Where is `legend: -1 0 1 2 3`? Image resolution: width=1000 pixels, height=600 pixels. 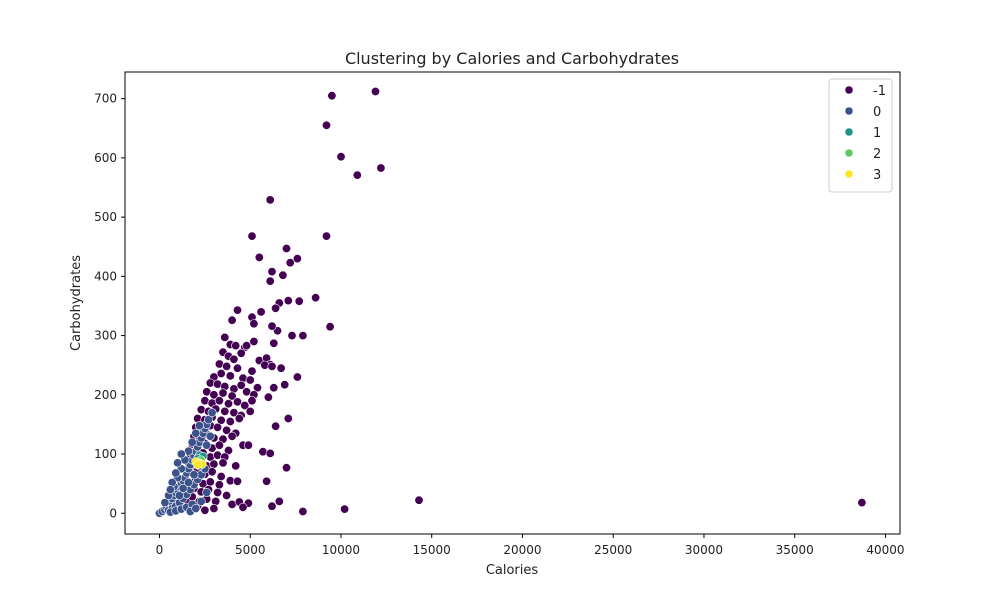
legend: -1 0 1 2 3 is located at coordinates (860, 135).